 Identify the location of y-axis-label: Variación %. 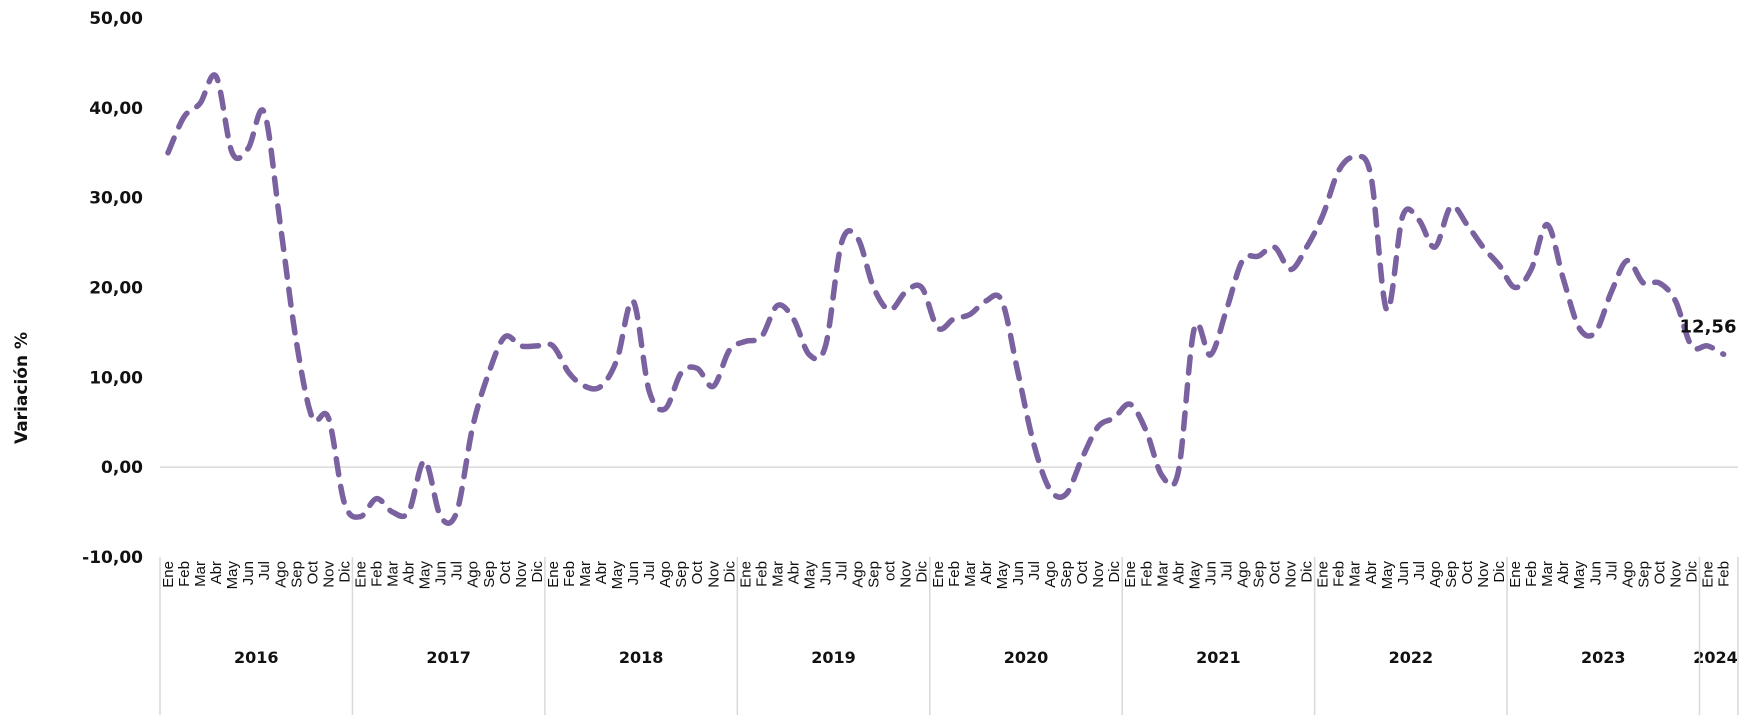
(22, 388).